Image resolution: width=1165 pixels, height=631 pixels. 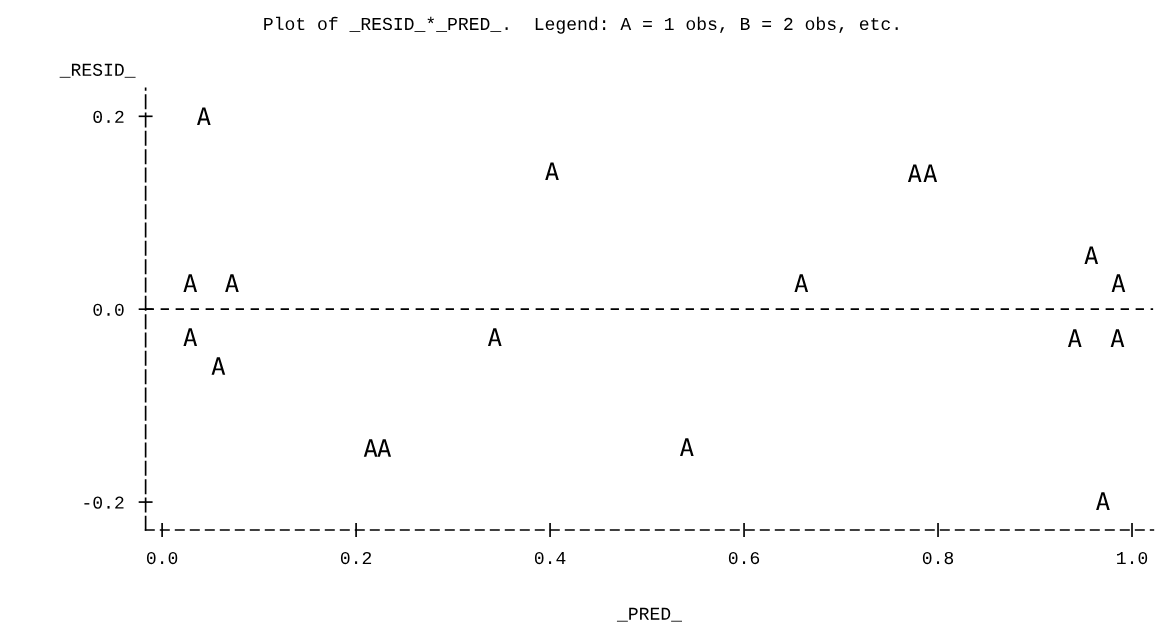 I want to click on x-axis-title: _PRED_, so click(x=649, y=614).